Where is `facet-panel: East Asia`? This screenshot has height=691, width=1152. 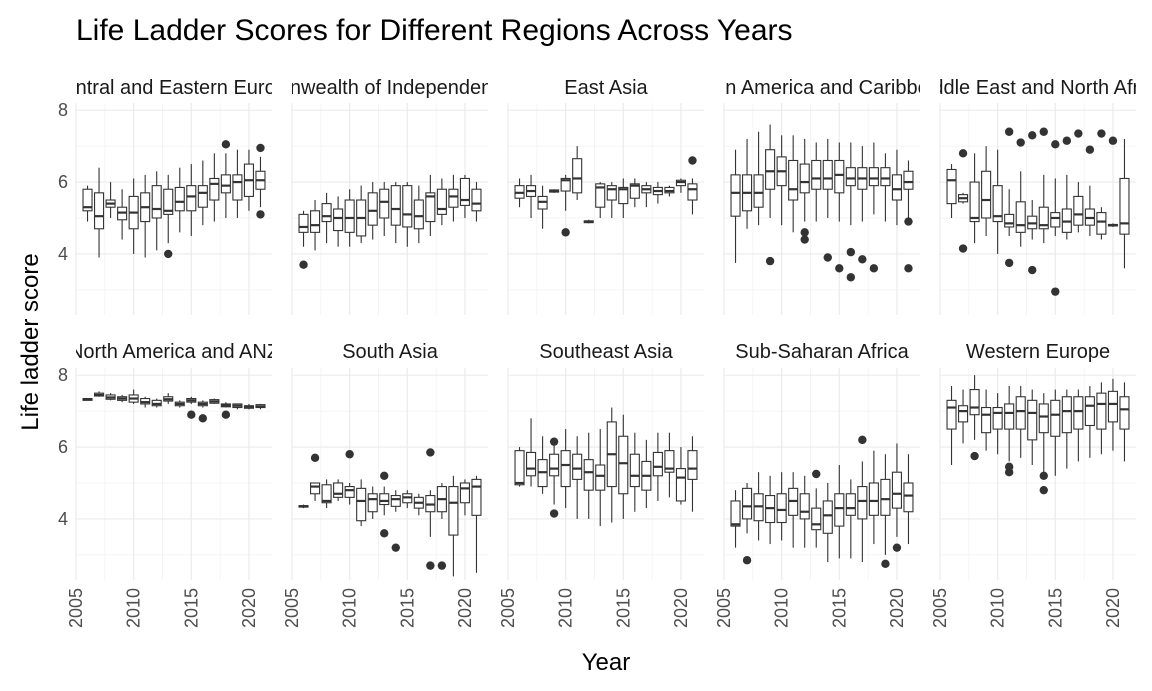 facet-panel: East Asia is located at coordinates (605, 196).